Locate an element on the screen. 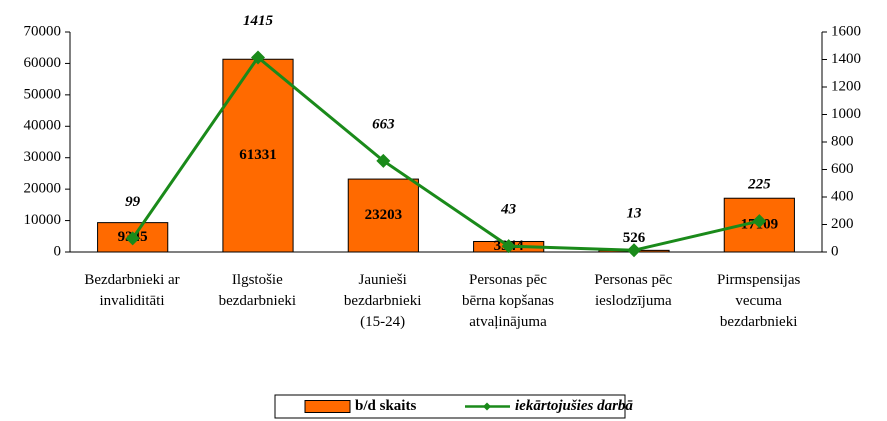 The image size is (887, 421). y-tick-label: 40000 is located at coordinates (43, 126).